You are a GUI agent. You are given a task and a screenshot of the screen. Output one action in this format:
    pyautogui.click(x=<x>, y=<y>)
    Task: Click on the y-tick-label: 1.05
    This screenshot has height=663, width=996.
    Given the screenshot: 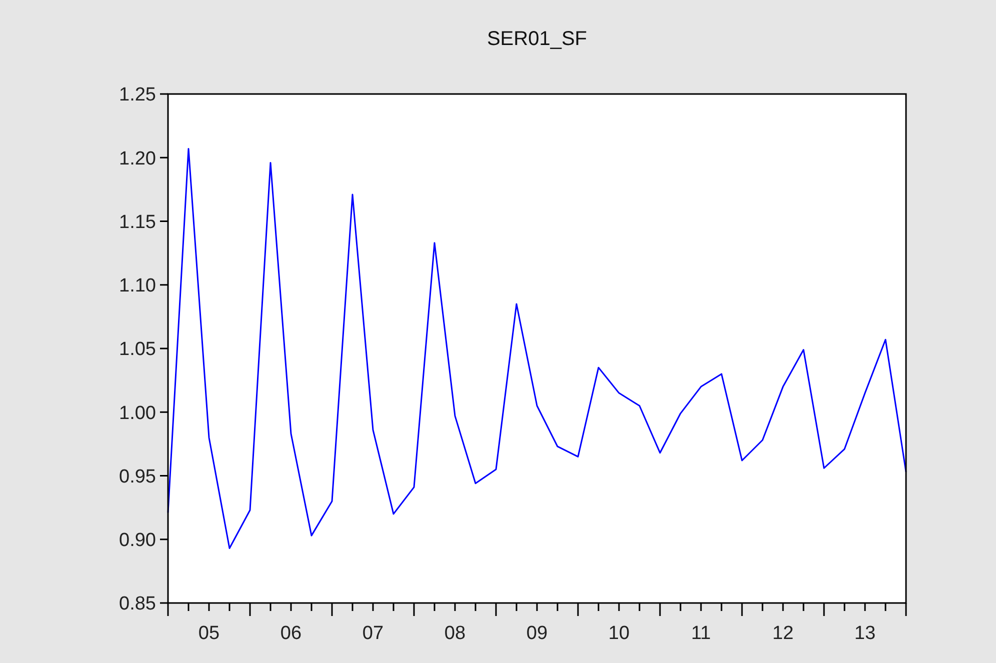 What is the action you would take?
    pyautogui.click(x=137, y=349)
    